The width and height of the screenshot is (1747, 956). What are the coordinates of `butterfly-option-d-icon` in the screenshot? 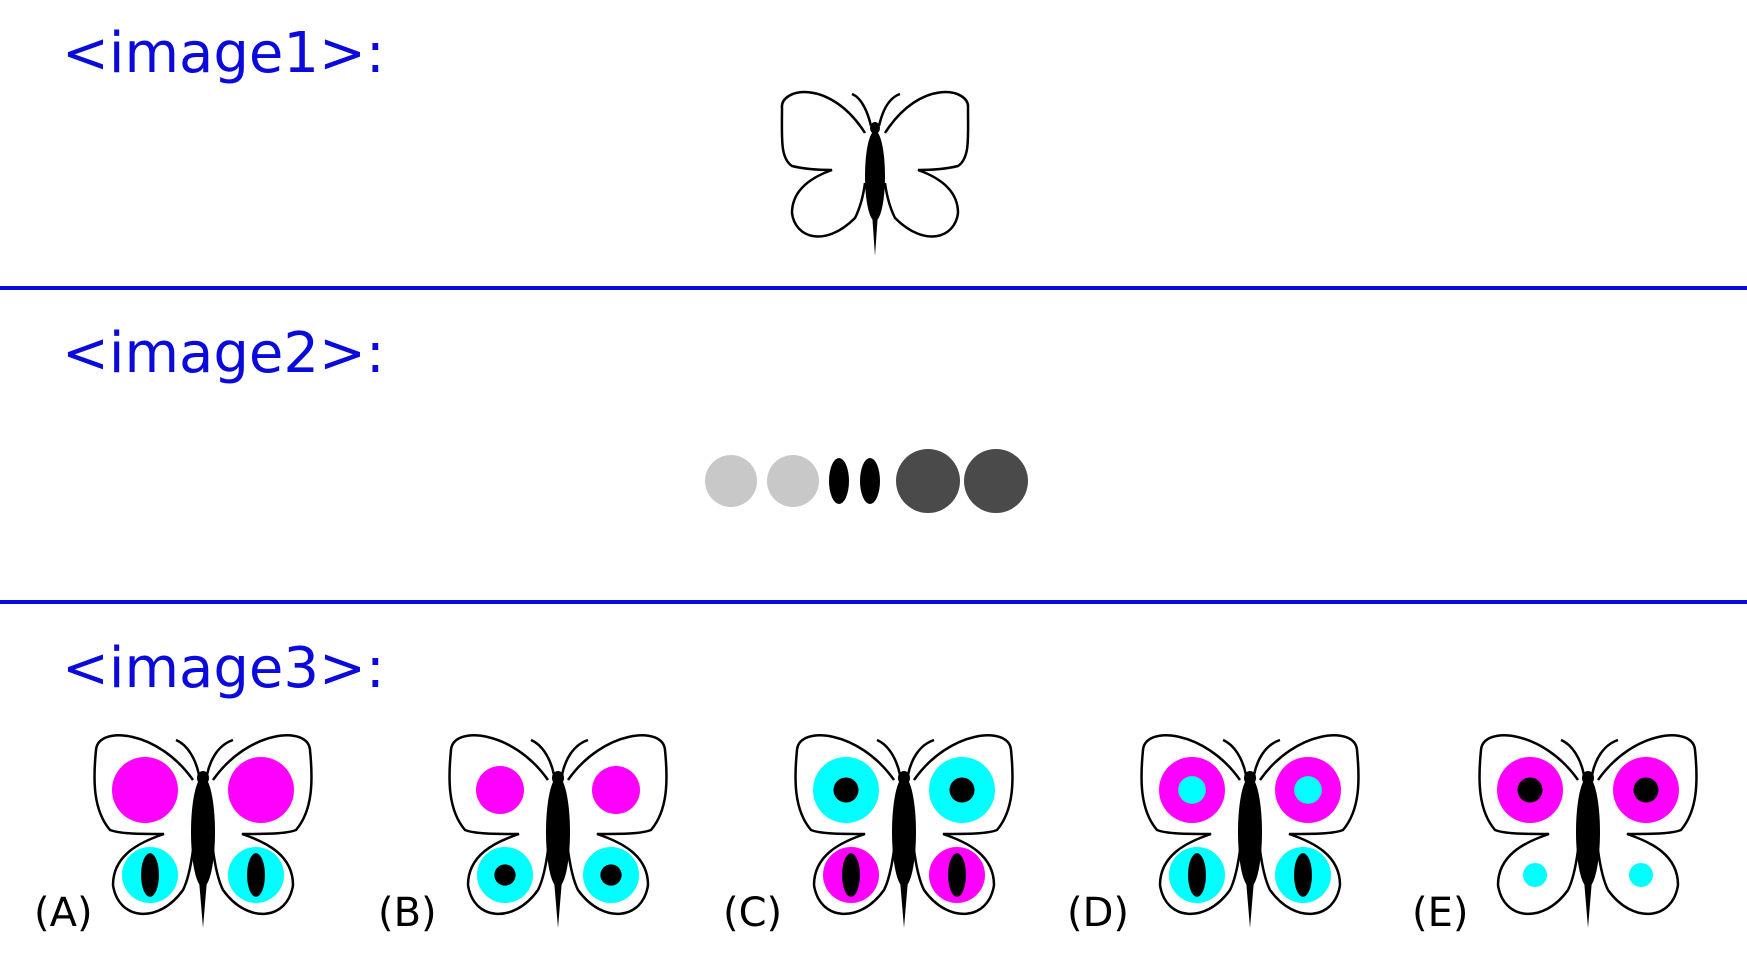 It's located at (1250, 830).